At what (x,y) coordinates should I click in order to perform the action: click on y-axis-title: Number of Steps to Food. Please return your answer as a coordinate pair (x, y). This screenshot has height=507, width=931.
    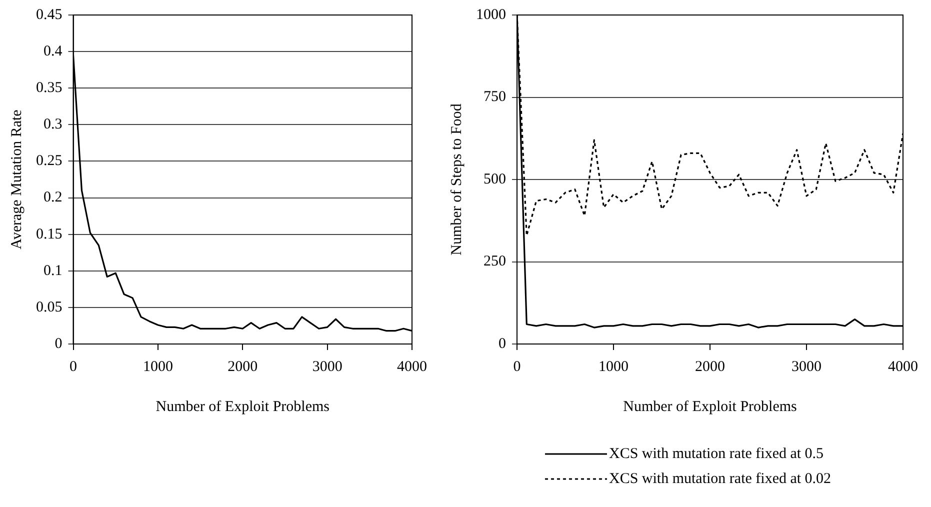
    Looking at the image, I should click on (456, 179).